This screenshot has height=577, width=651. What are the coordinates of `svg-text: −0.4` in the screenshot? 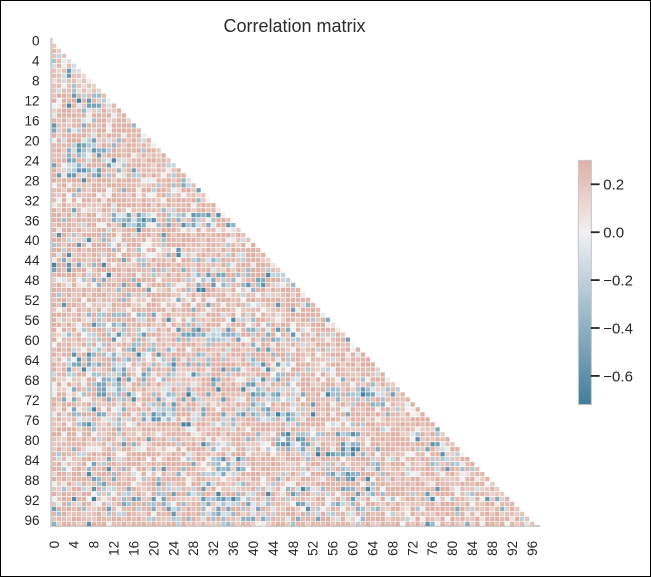 It's located at (618, 328).